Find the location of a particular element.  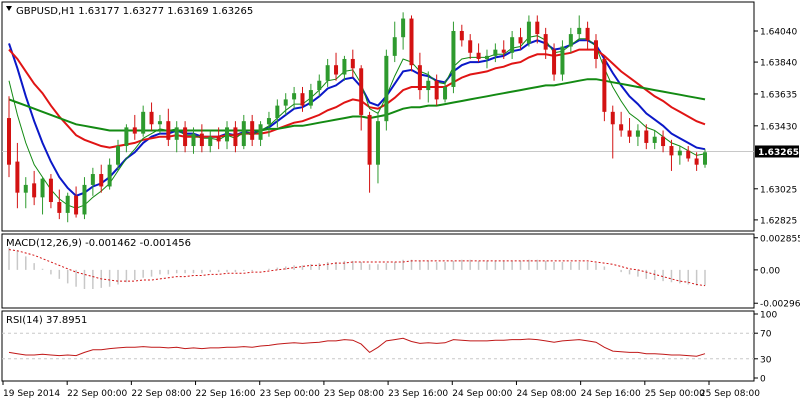

macd-title: MACD(12,26,9) -0.001462 -0.001456 is located at coordinates (98, 243).